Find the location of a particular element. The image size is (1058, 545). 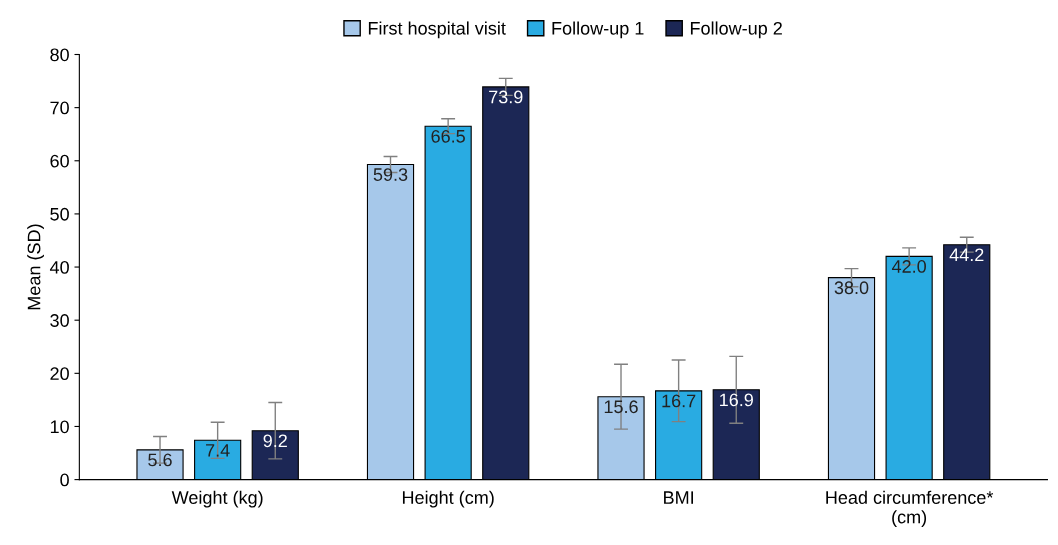

y-tick-label: 60 is located at coordinates (59, 161).